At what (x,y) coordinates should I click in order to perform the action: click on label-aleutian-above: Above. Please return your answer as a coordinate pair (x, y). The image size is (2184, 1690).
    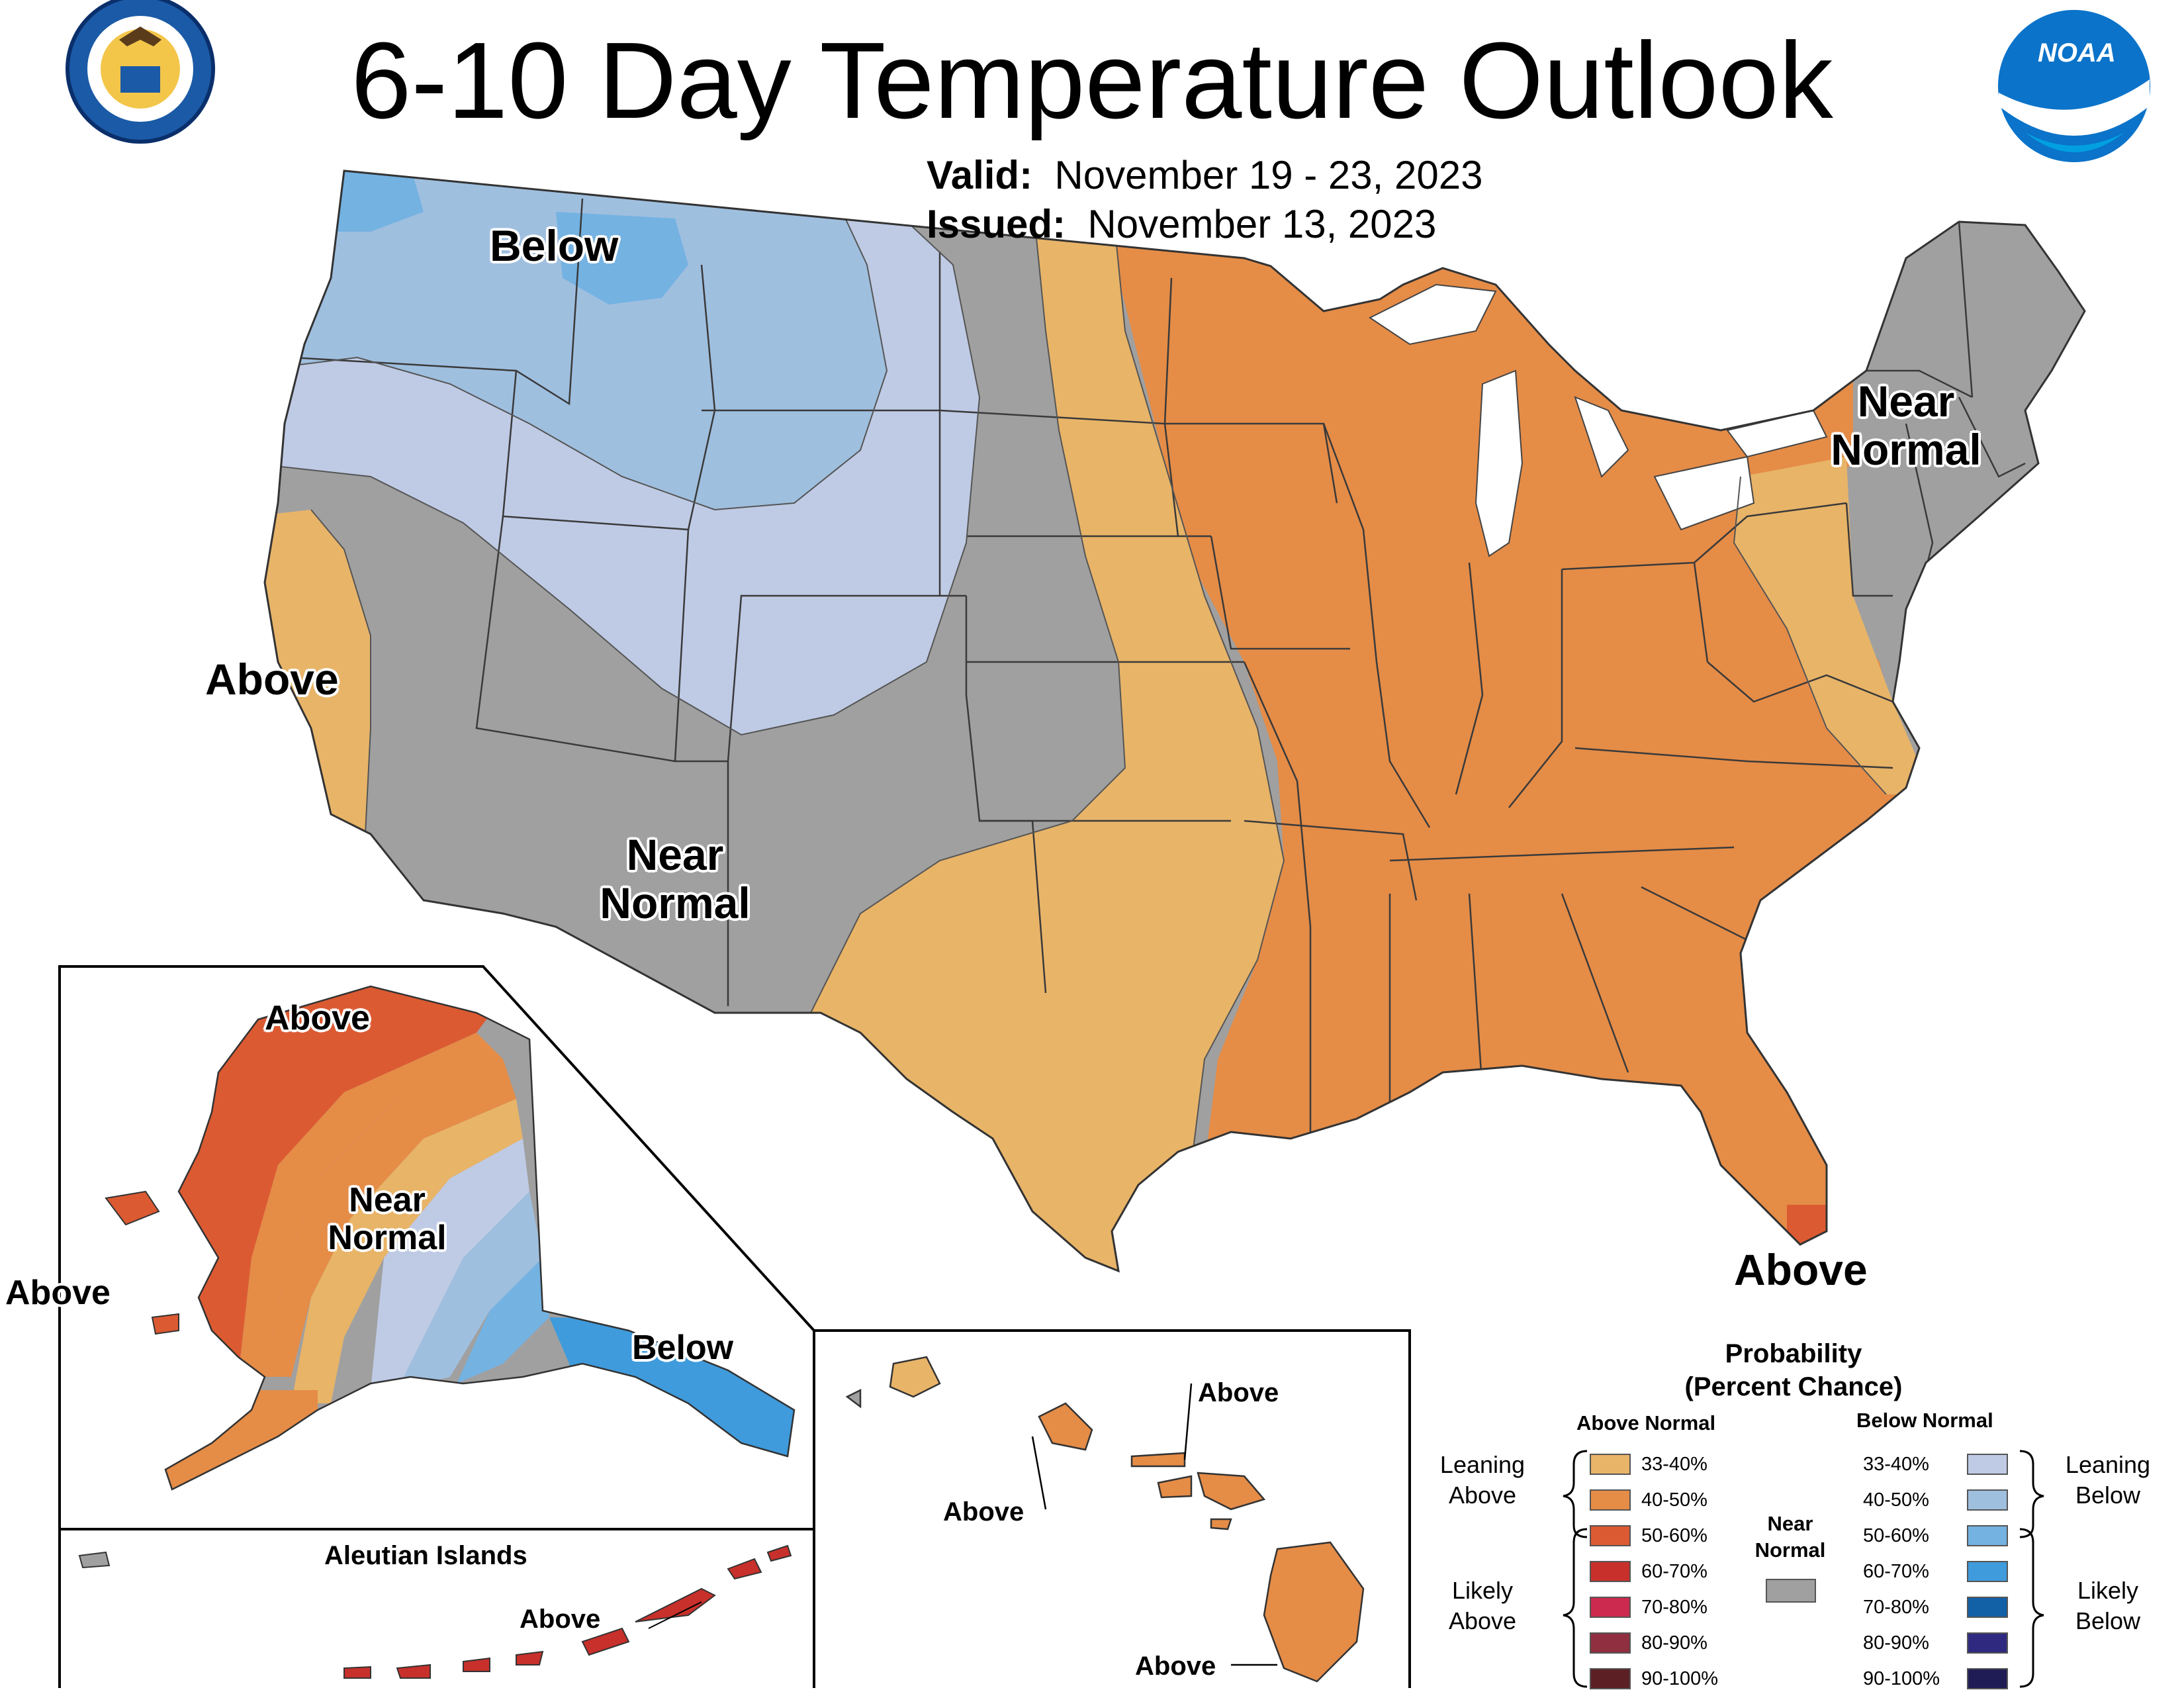
    Looking at the image, I should click on (560, 1619).